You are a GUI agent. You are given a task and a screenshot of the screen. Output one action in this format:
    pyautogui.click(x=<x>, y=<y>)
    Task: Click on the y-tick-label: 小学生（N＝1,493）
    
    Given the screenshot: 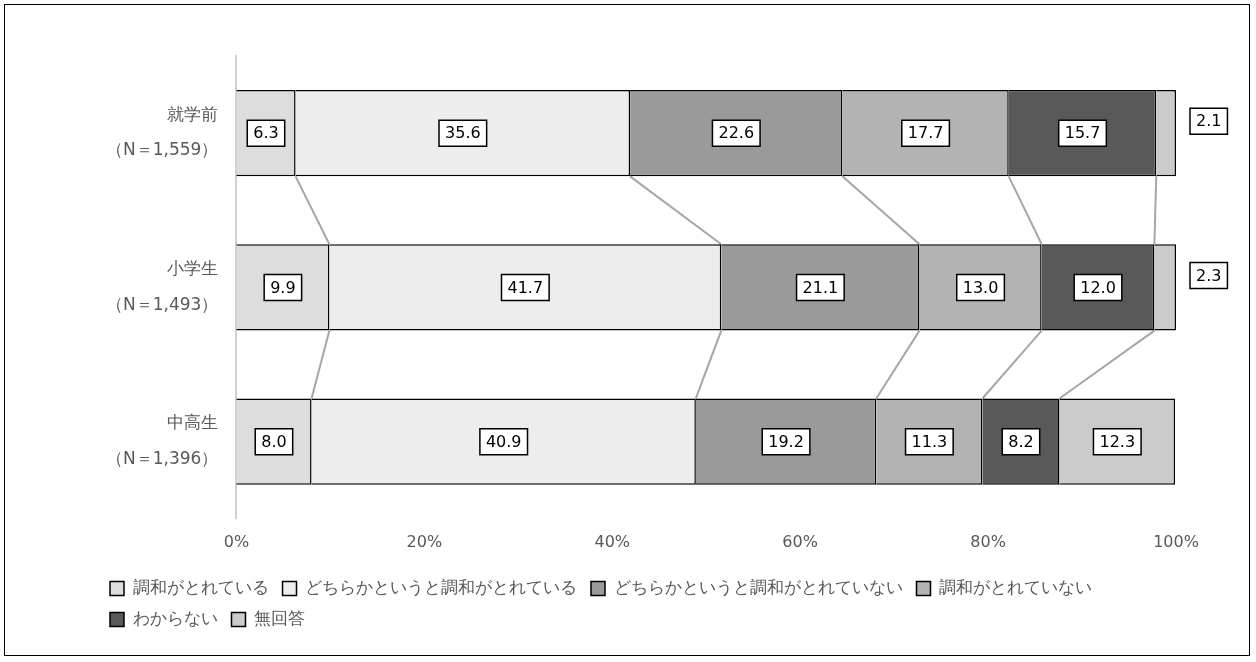 What is the action you would take?
    pyautogui.click(x=162, y=285)
    